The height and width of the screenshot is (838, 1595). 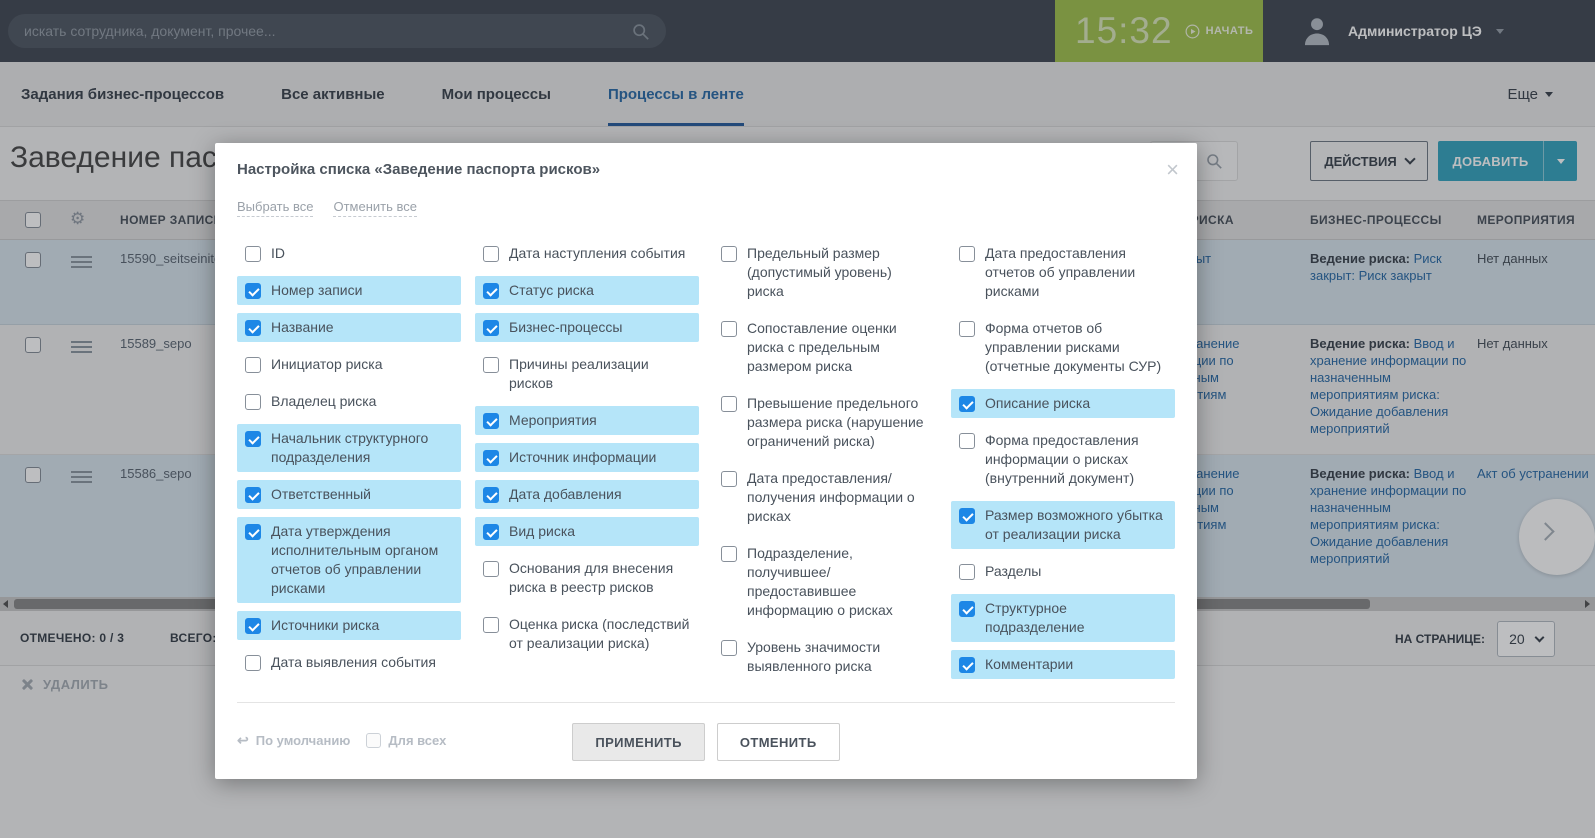 I want to click on cell-number: 15586_sepo, so click(x=156, y=473).